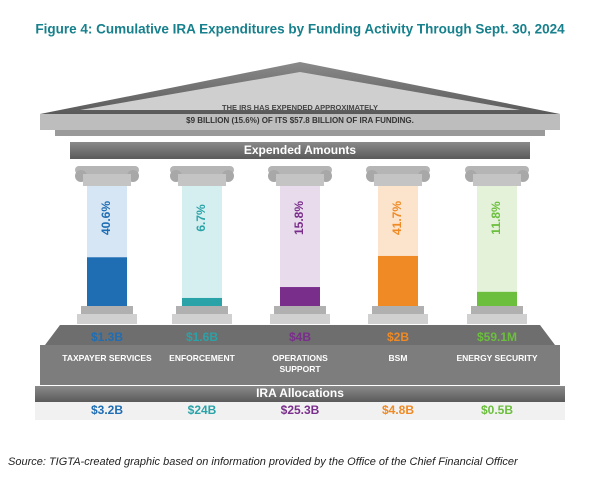 The height and width of the screenshot is (484, 600). What do you see at coordinates (300, 91) in the screenshot?
I see `roof-inner` at bounding box center [300, 91].